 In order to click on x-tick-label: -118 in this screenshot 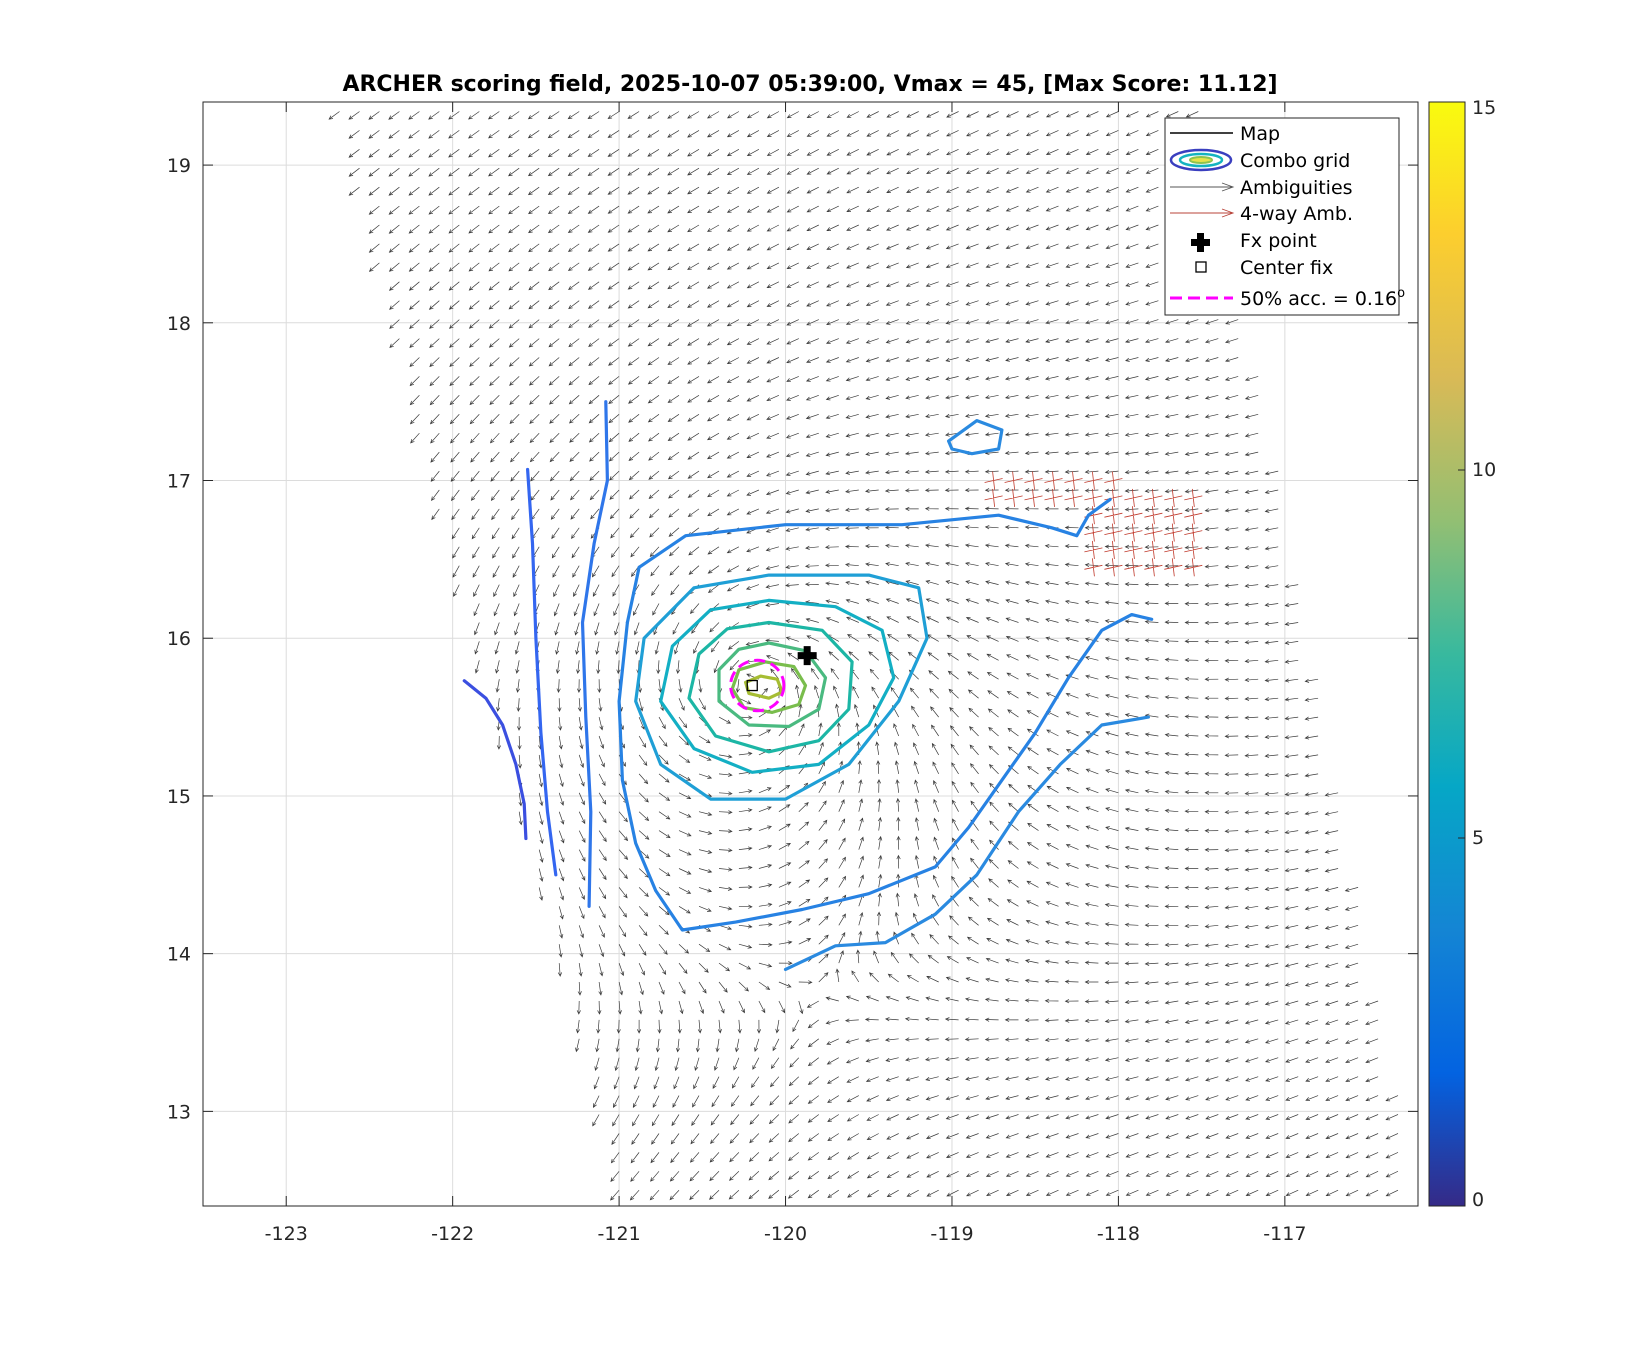, I will do `click(1118, 1234)`.